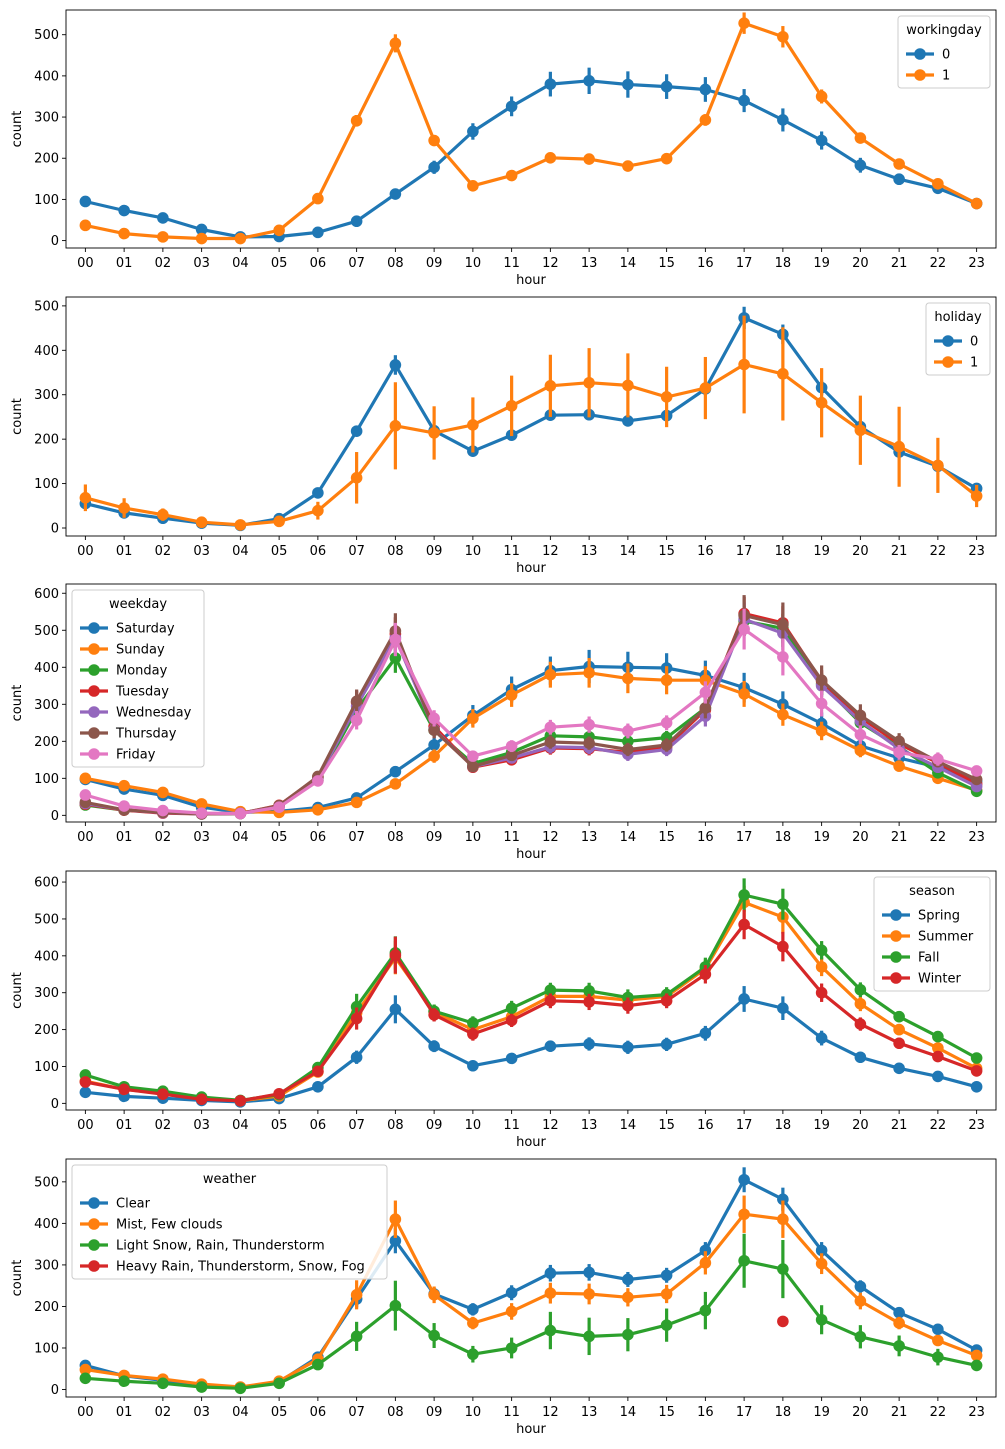 This screenshot has width=1005, height=1449. I want to click on x-axis-label: hour, so click(531, 280).